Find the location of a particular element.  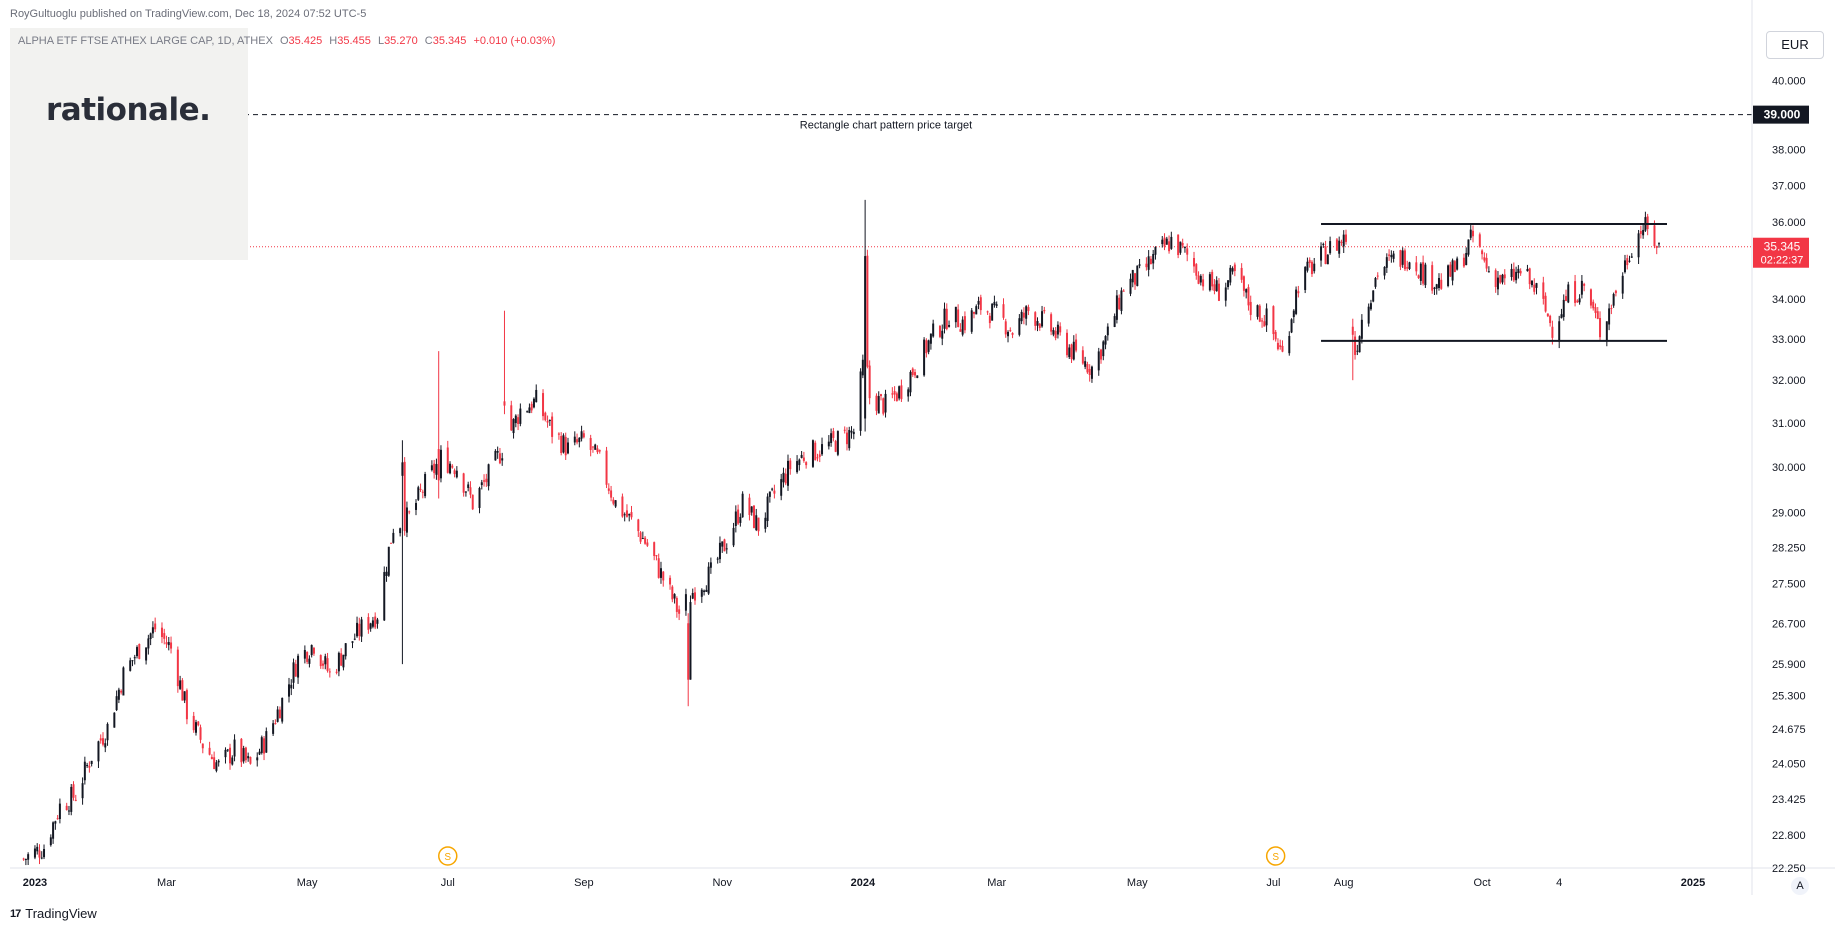

currency-selector: EUR is located at coordinates (1795, 45).